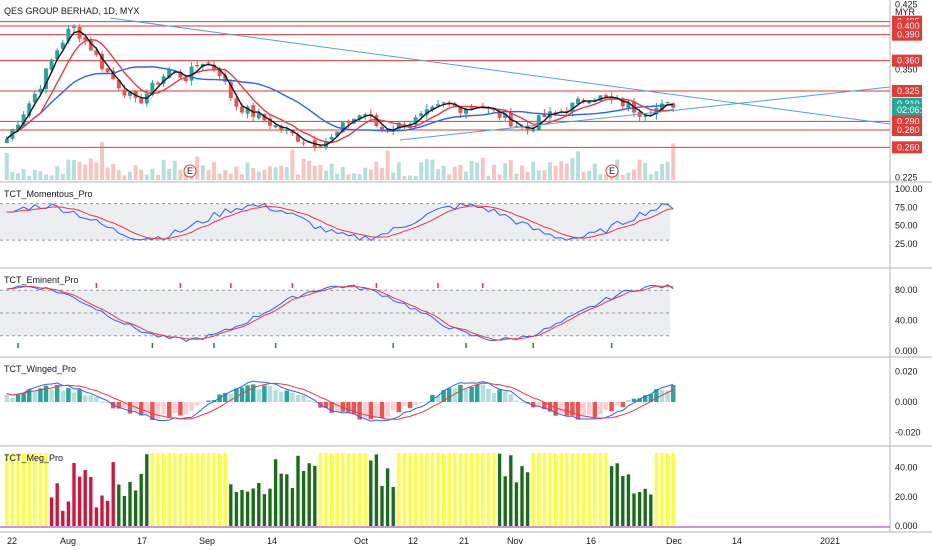 The image size is (932, 550). Describe the element at coordinates (340, 401) in the screenshot. I see `winged-red-line` at that location.